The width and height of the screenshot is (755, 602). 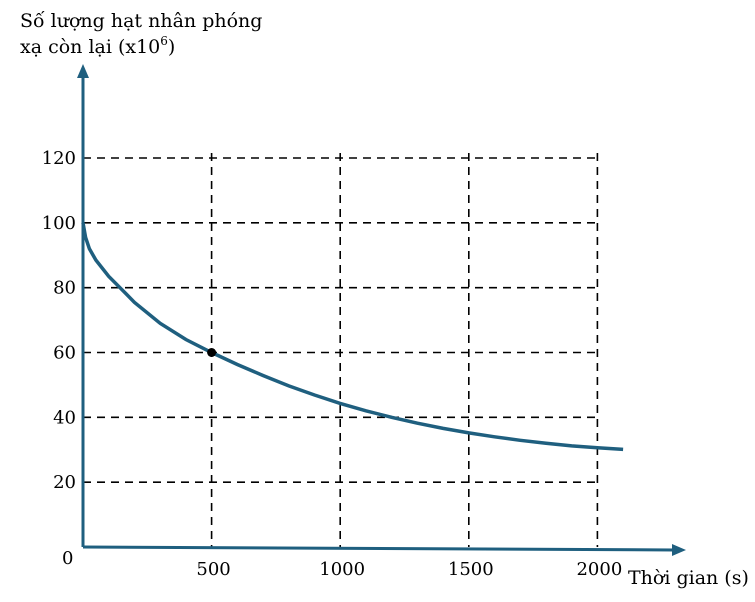 What do you see at coordinates (90, 47) in the screenshot?
I see `y-axis-title-prefix: xạ còn lại (x10` at bounding box center [90, 47].